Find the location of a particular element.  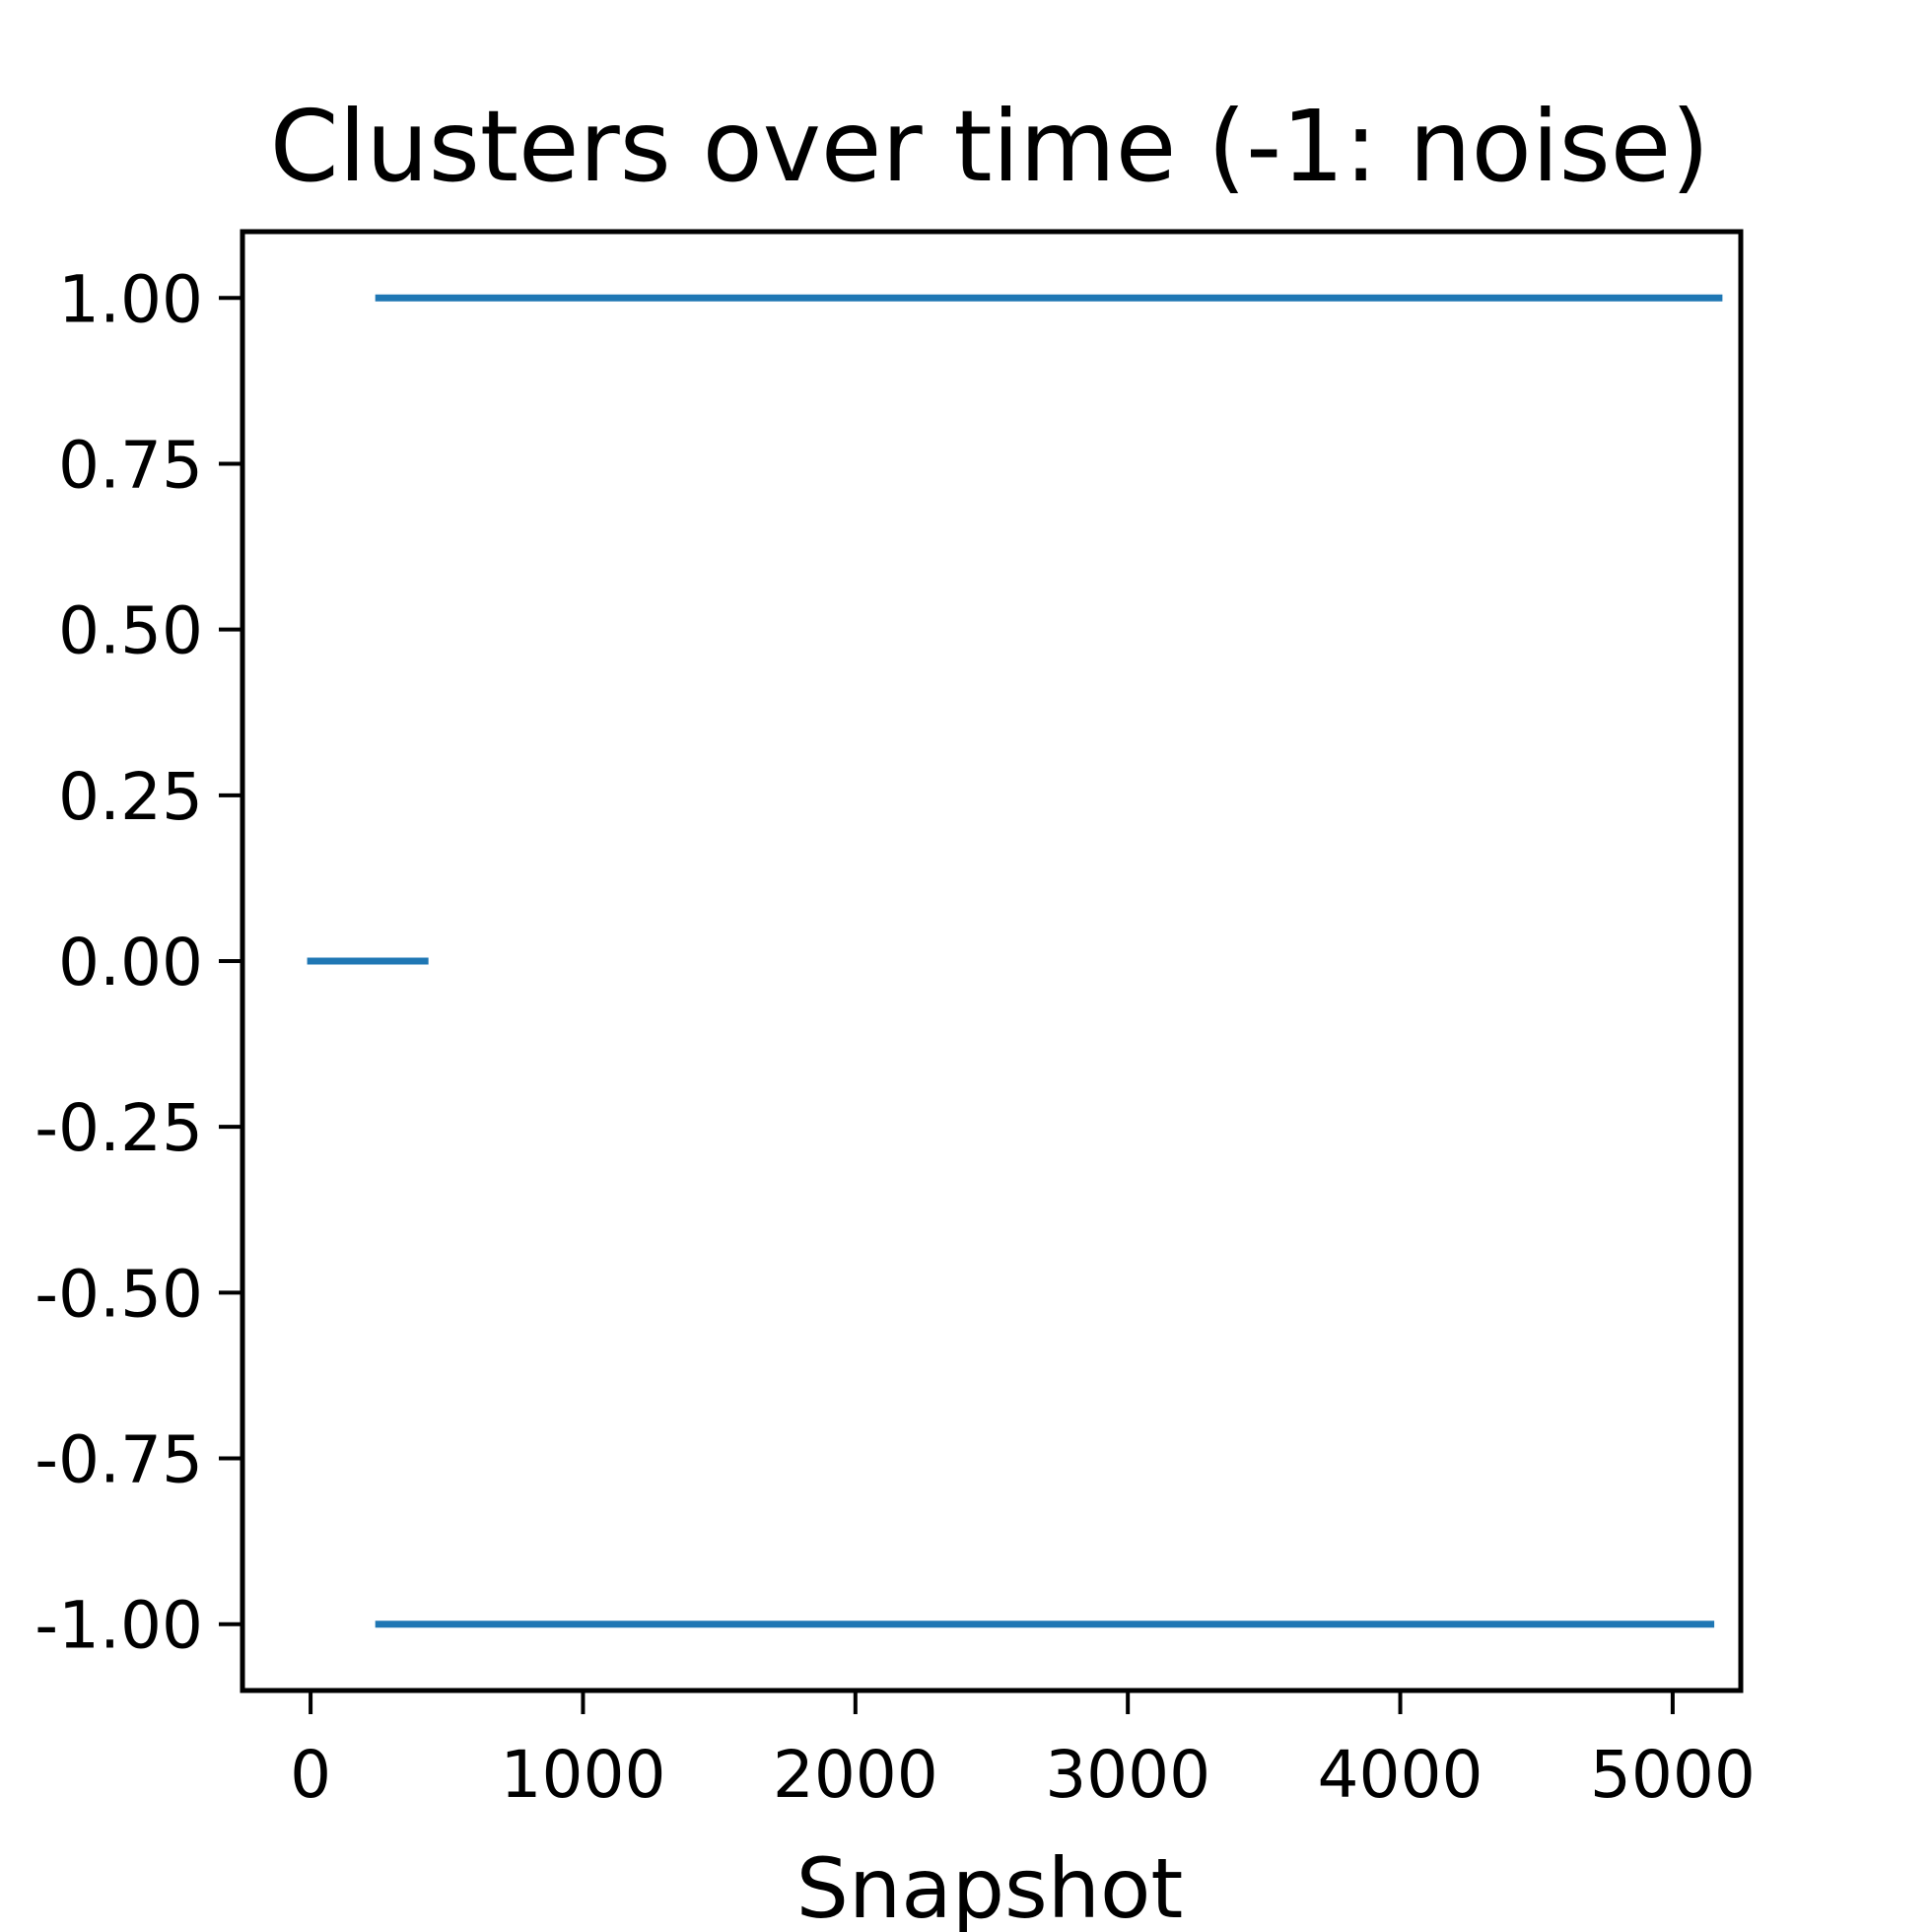

y-tick-label: -0.75 is located at coordinates (119, 1460).